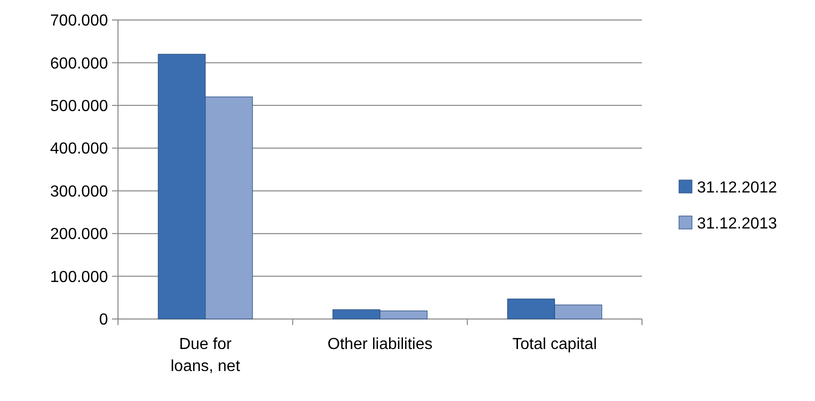 This screenshot has height=401, width=815. Describe the element at coordinates (79, 191) in the screenshot. I see `y-tick-label: 300.000` at that location.